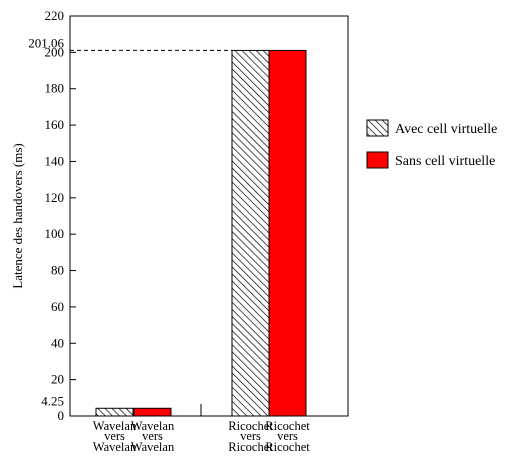  Describe the element at coordinates (55, 88) in the screenshot. I see `y-tick-label: 180` at that location.